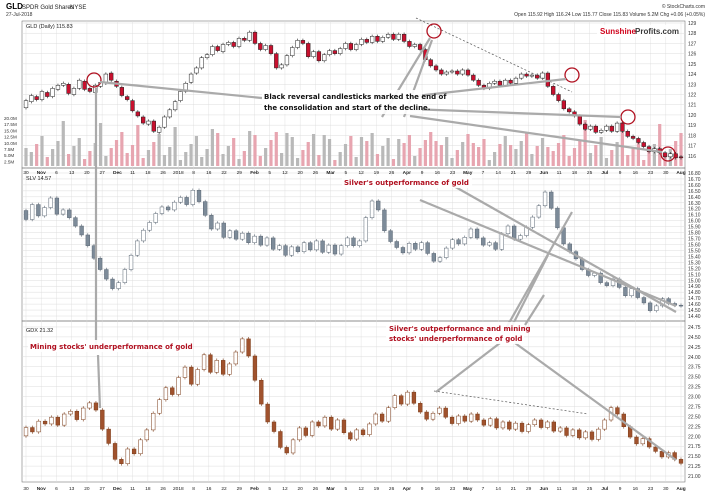  What do you see at coordinates (694, 216) in the screenshot?
I see `y-tick-label: 16.10` at bounding box center [694, 216].